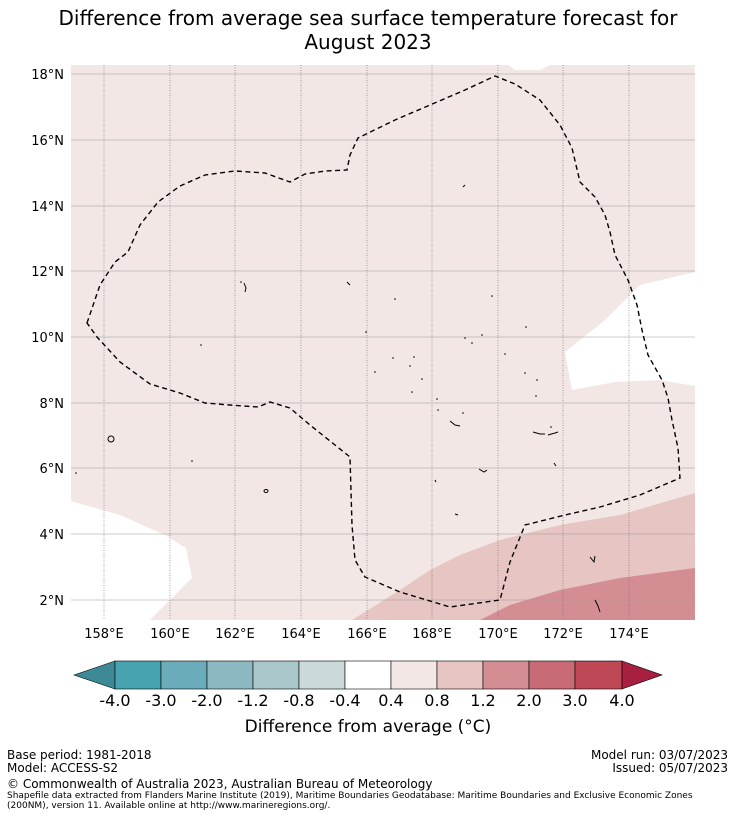 This screenshot has width=736, height=816. What do you see at coordinates (436, 700) in the screenshot?
I see `colorbar-tick-label: 0.8` at bounding box center [436, 700].